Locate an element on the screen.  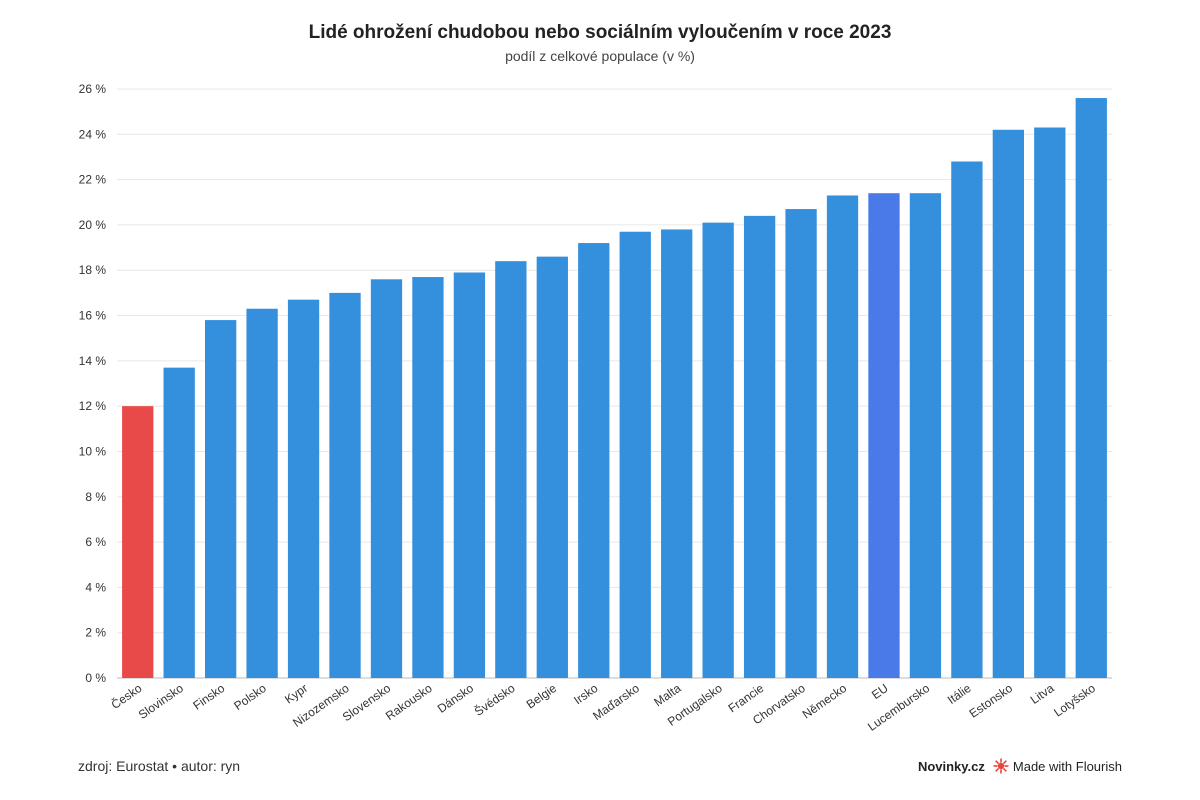
y-tick-label: 0 % is located at coordinates (95, 678).